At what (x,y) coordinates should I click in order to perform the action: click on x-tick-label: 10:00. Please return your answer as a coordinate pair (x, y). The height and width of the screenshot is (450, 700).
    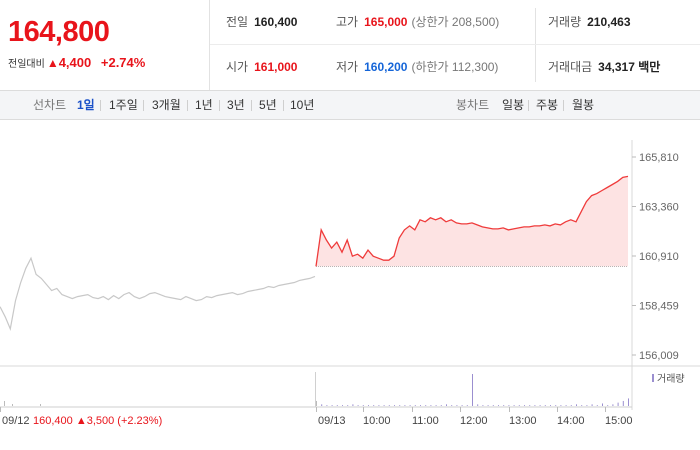
    Looking at the image, I should click on (377, 421).